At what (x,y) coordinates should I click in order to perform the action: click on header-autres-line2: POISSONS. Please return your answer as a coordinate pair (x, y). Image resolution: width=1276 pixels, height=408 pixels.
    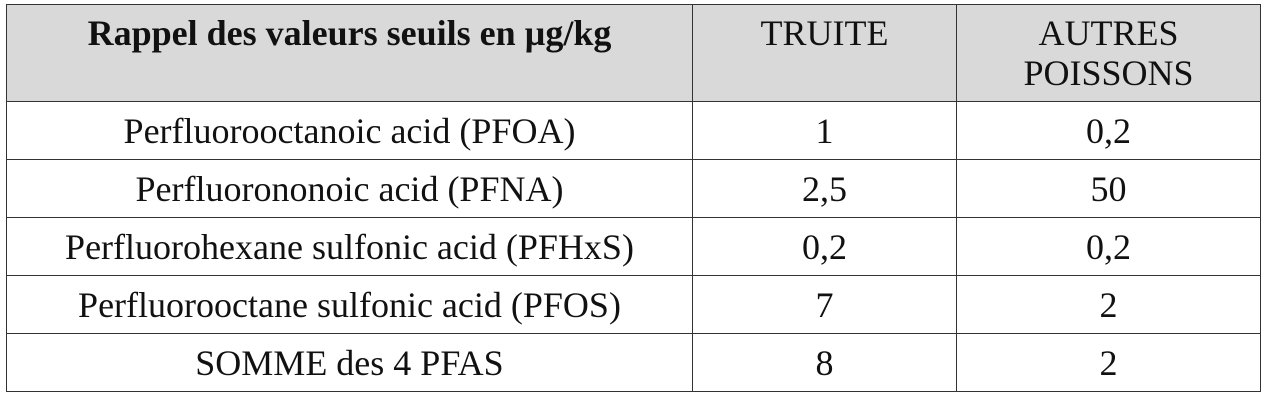
    Looking at the image, I should click on (1108, 73).